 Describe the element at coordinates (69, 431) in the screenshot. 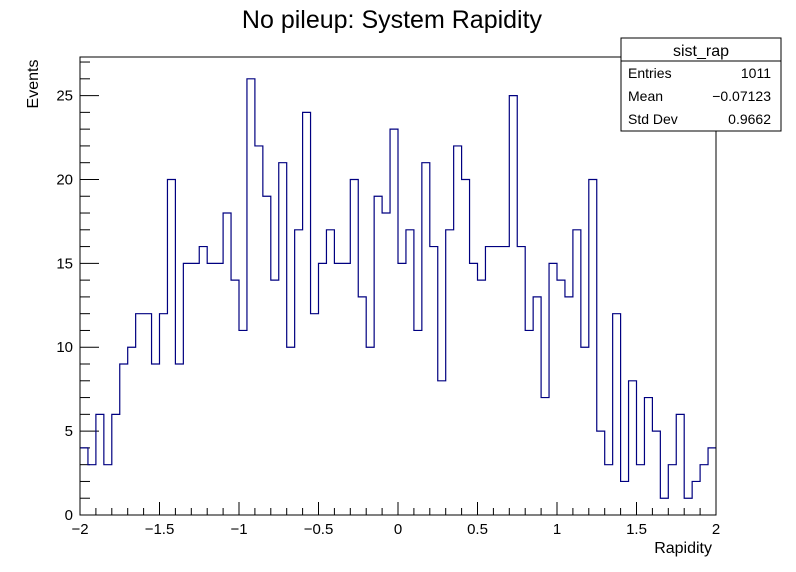

I see `y-tick-label: 5` at that location.